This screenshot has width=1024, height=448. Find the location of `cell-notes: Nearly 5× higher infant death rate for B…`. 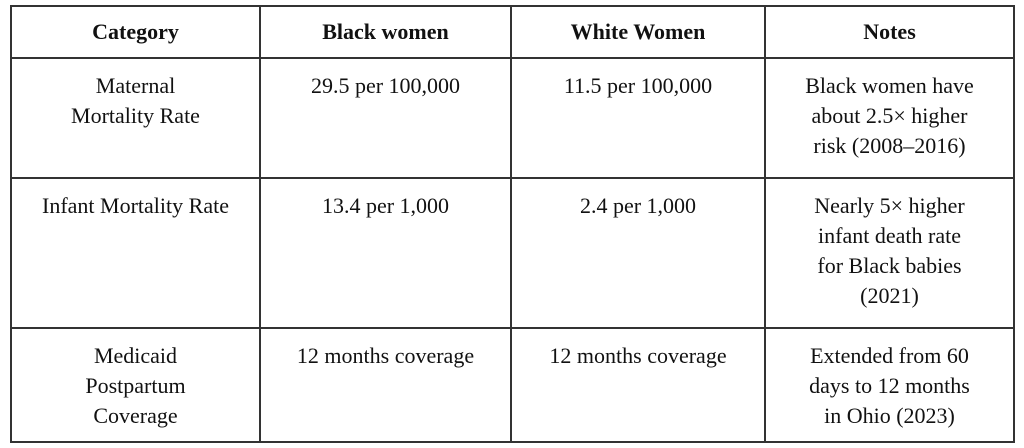

cell-notes: Nearly 5× higher infant death rate for B… is located at coordinates (889, 253).